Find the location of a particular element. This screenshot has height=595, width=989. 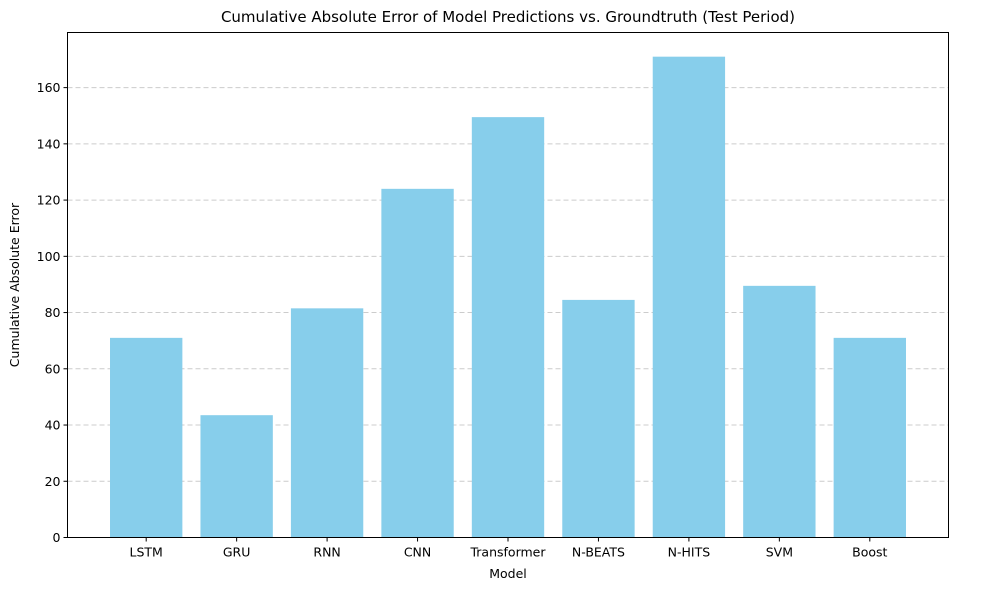

y-tick-label: 120 is located at coordinates (49, 200).